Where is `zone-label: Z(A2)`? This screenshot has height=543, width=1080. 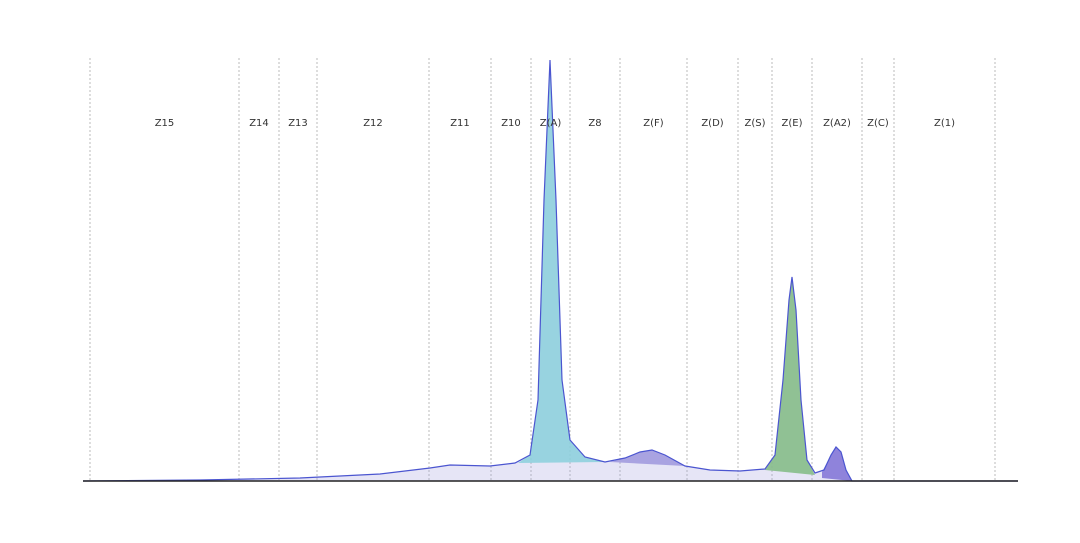 zone-label: Z(A2) is located at coordinates (837, 123).